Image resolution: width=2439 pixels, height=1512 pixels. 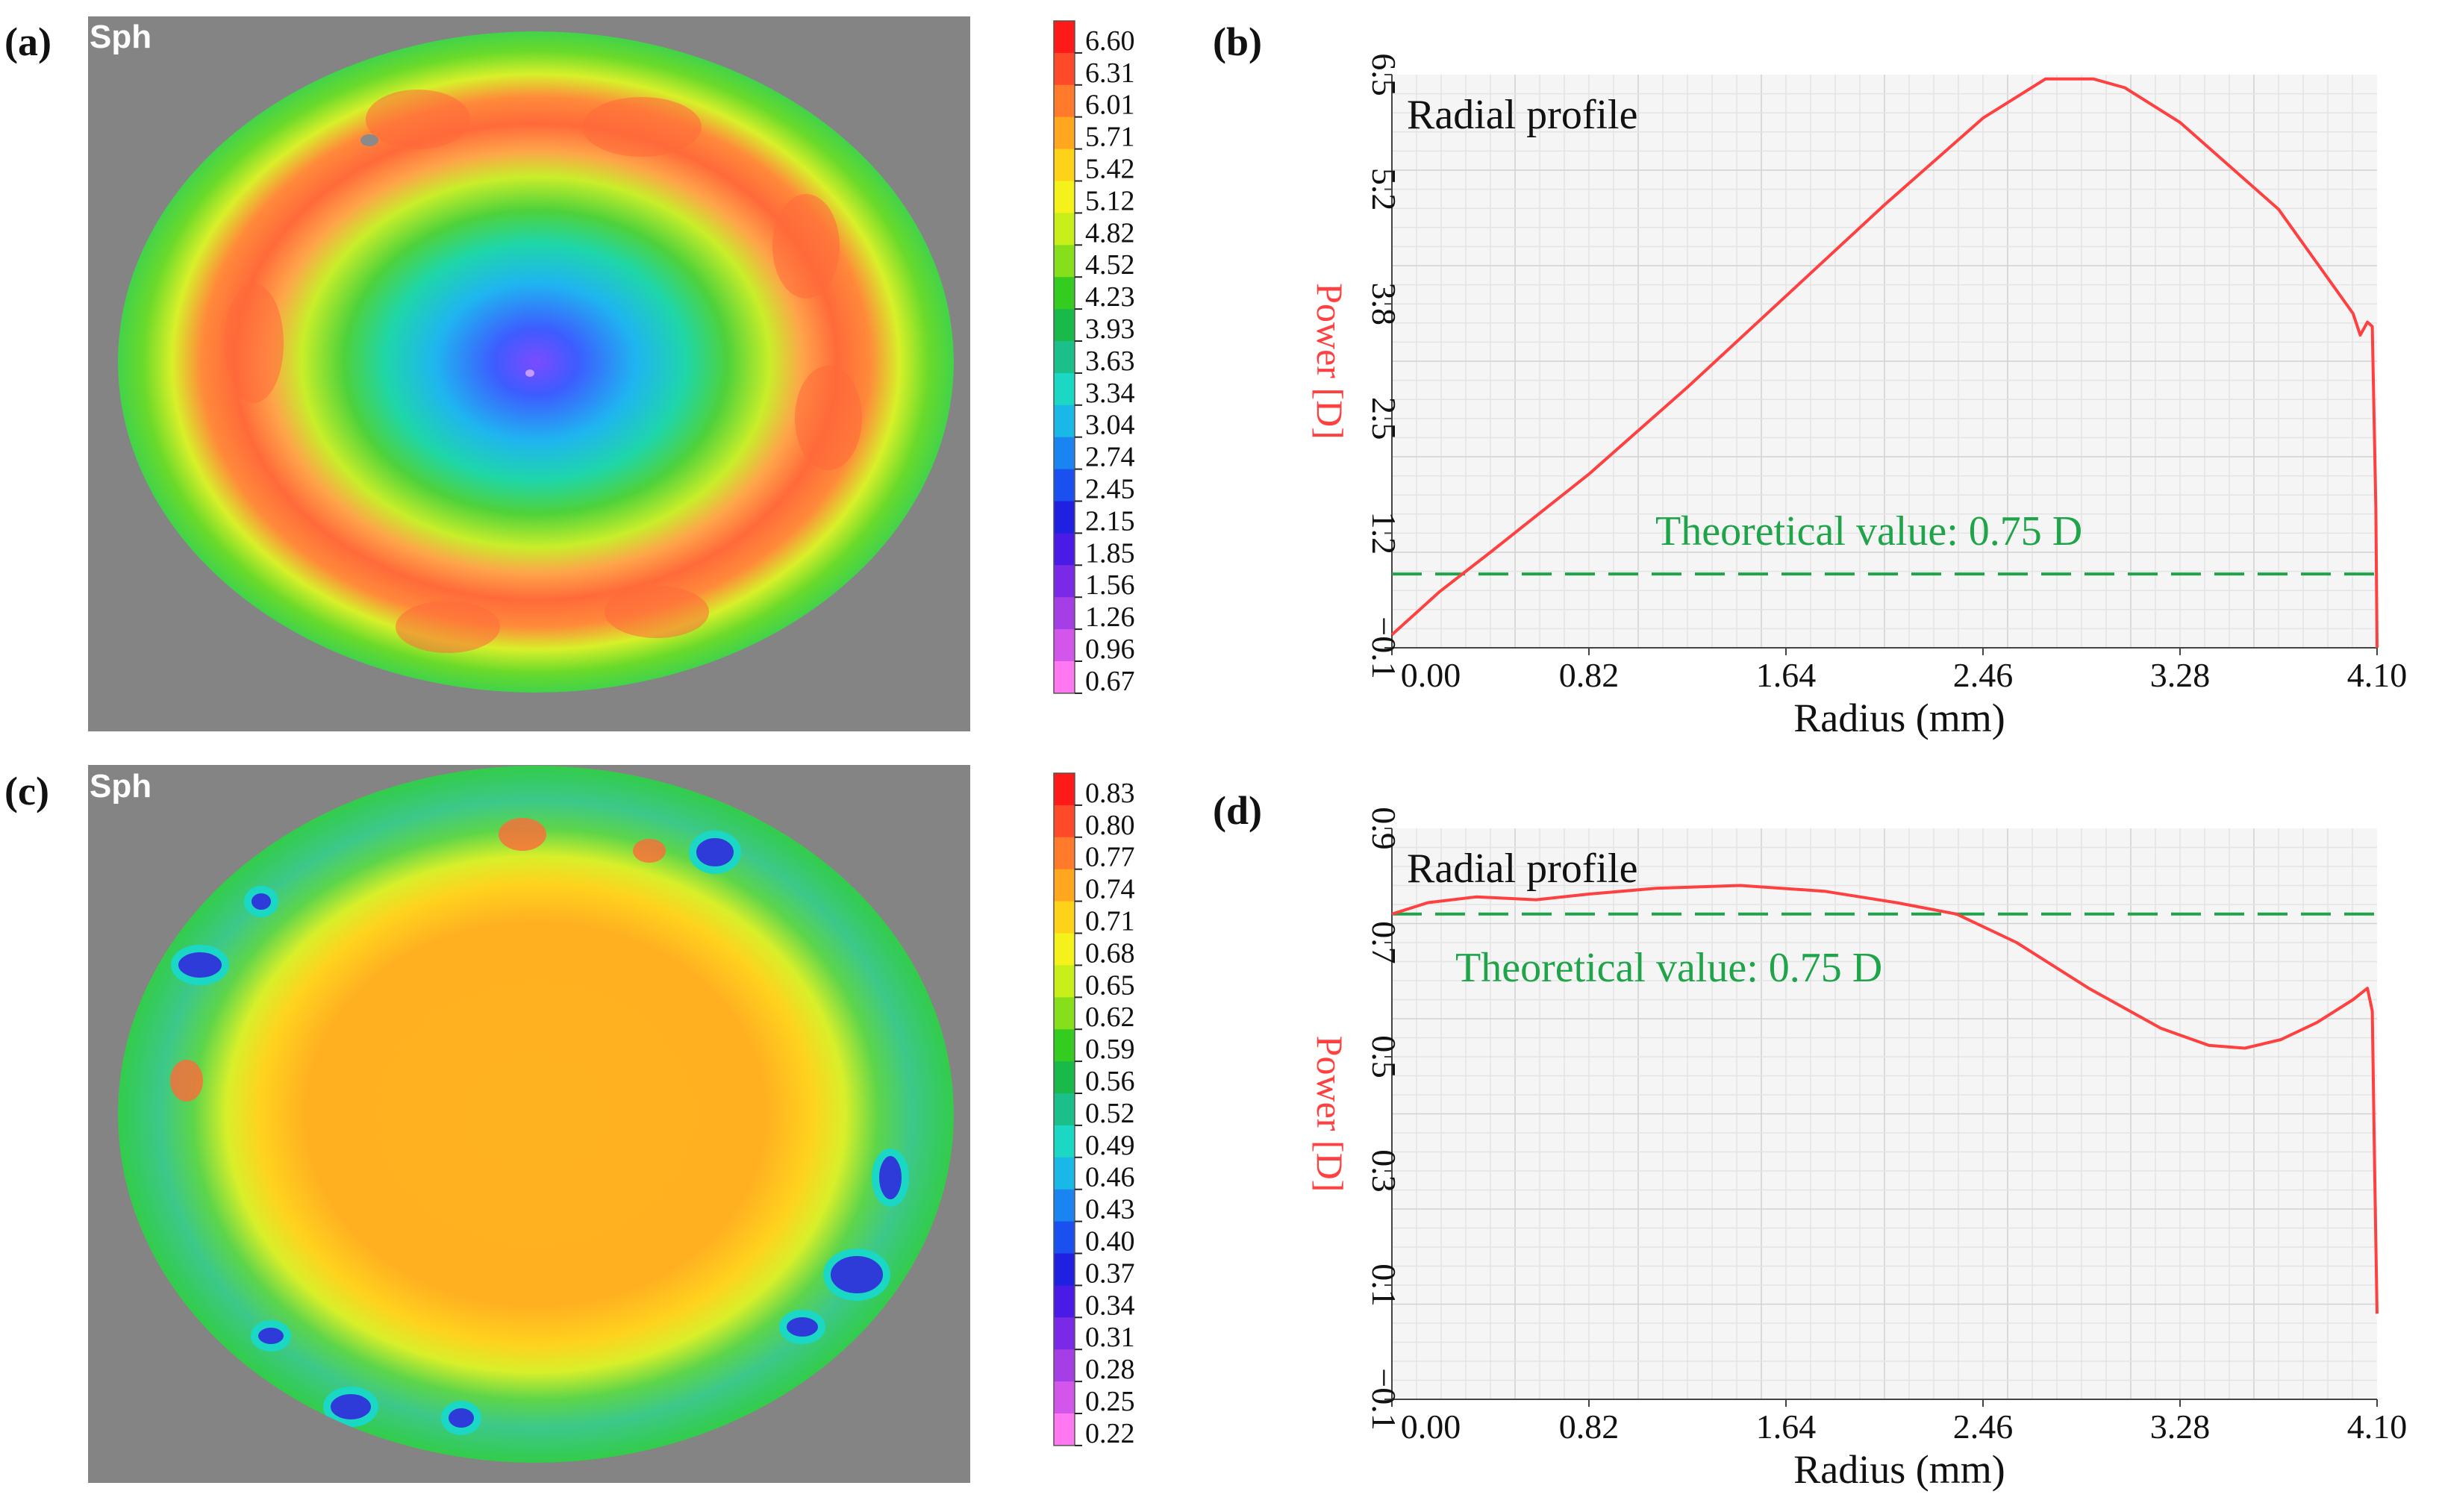 What do you see at coordinates (1110, 297) in the screenshot?
I see `colorbar-label: 4.23` at bounding box center [1110, 297].